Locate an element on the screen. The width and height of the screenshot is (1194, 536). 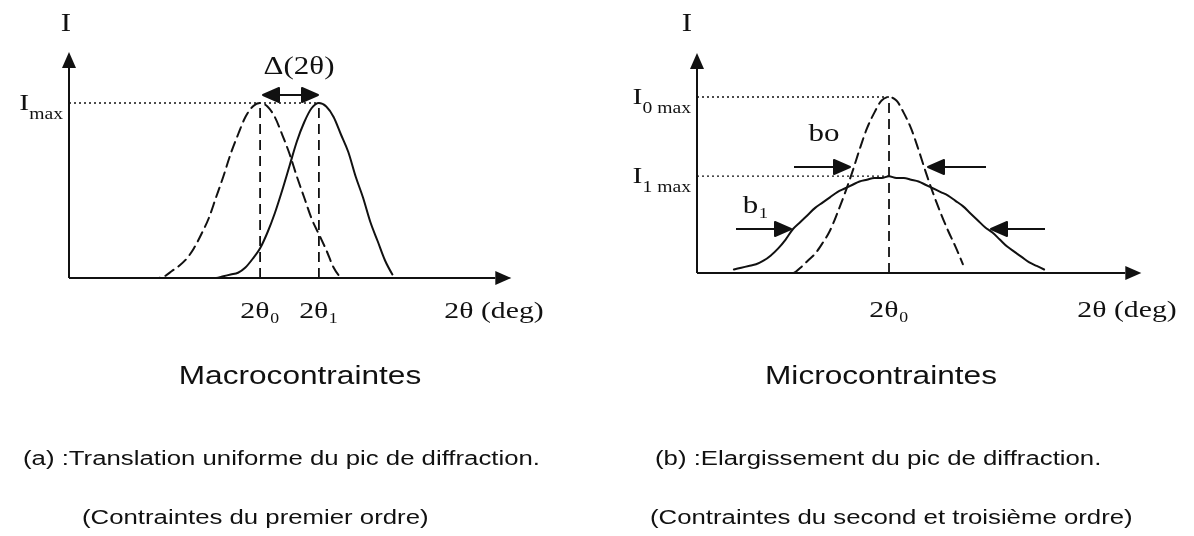
annotation: bo is located at coordinates (824, 132).